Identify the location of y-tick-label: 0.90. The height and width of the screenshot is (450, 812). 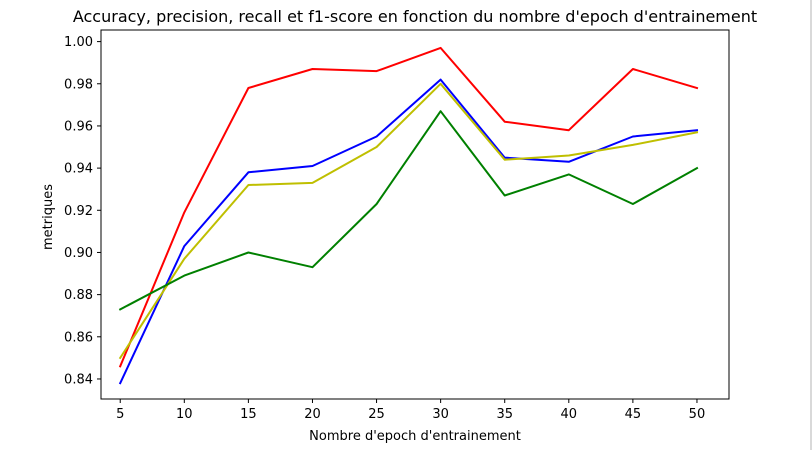
(78, 253).